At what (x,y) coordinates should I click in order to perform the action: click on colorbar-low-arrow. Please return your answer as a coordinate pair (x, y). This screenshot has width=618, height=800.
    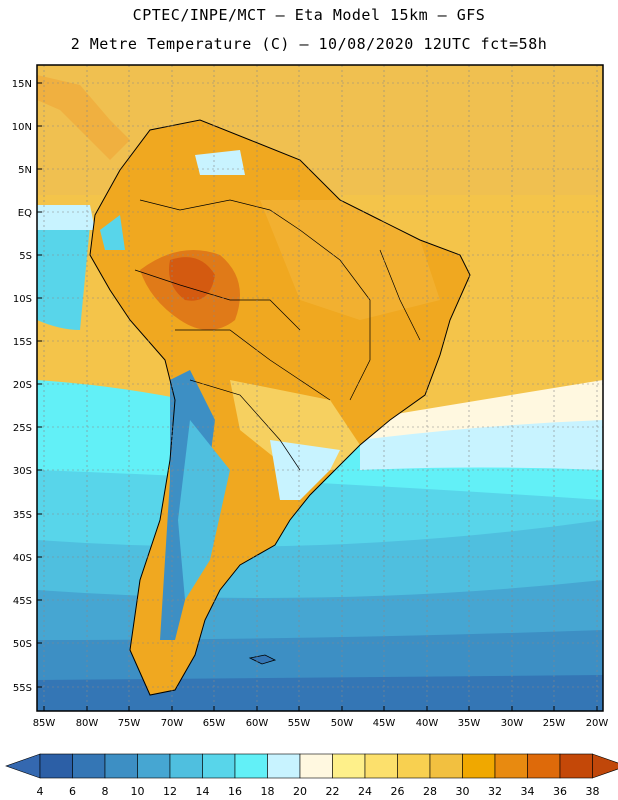
    Looking at the image, I should click on (23, 766).